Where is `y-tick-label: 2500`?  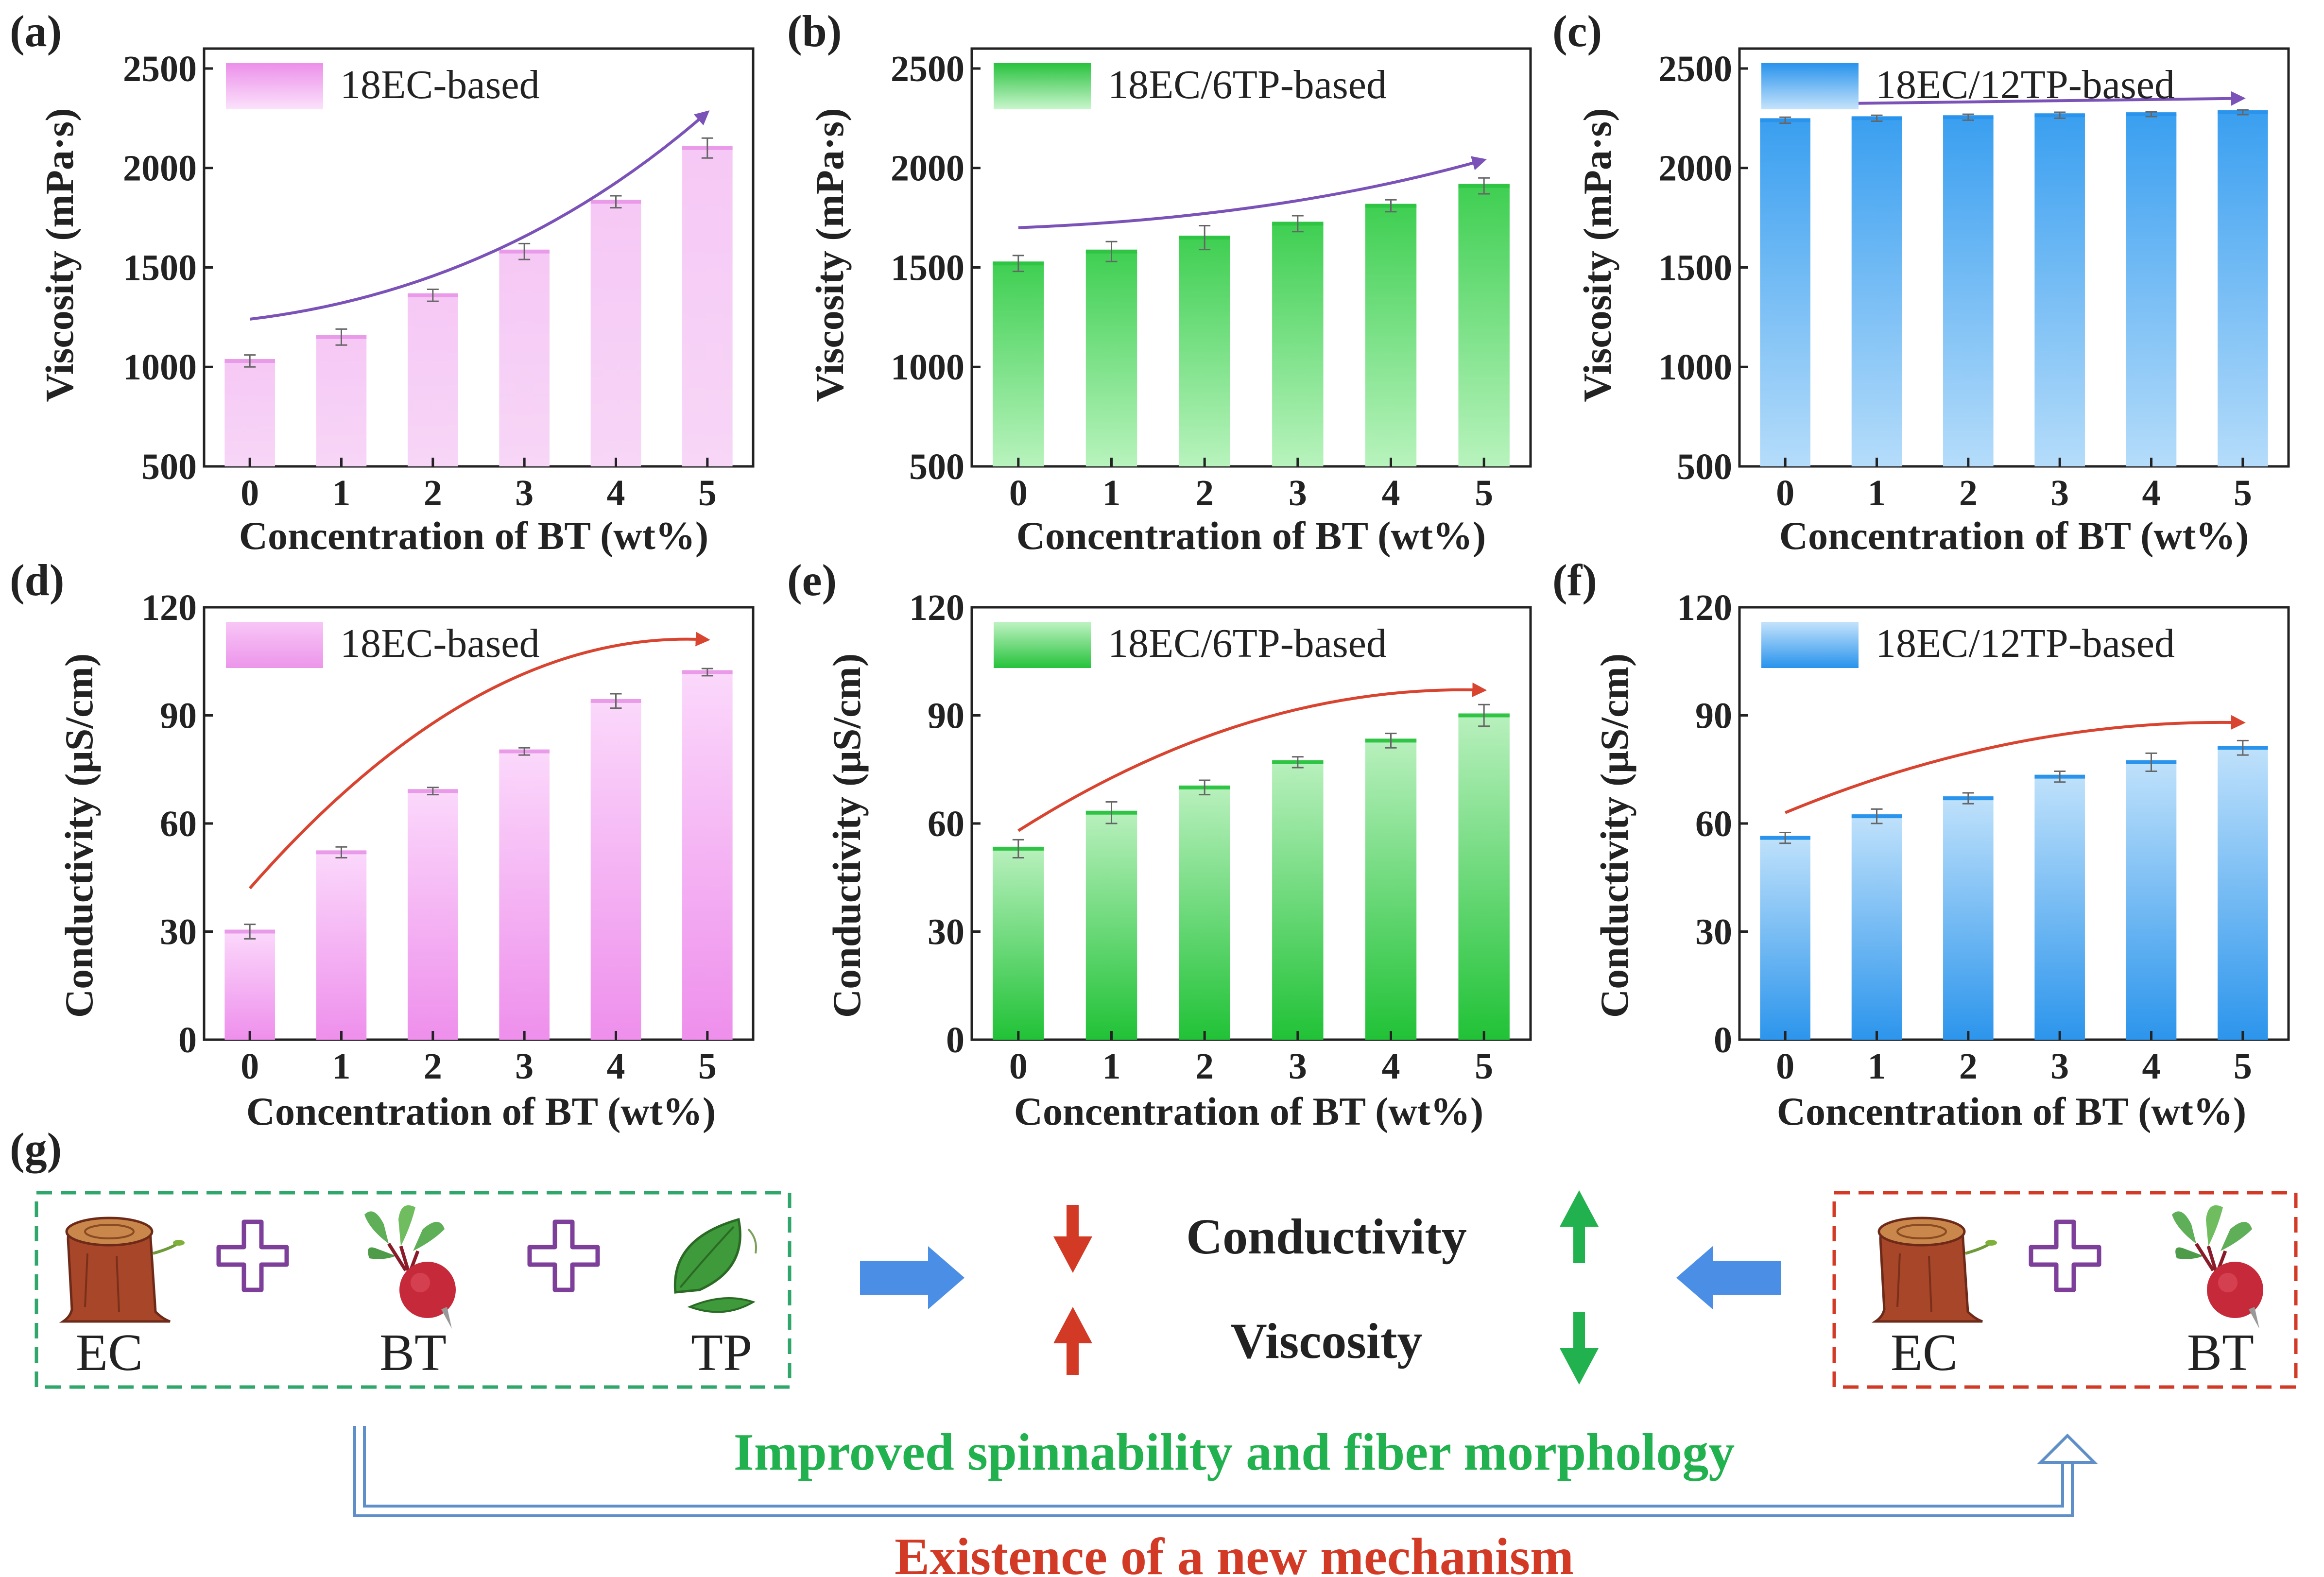
y-tick-label: 2500 is located at coordinates (160, 69).